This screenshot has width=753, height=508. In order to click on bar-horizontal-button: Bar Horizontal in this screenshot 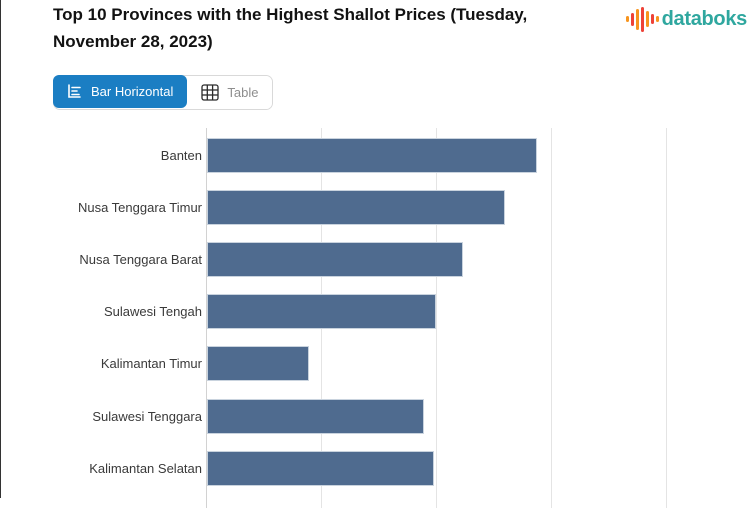, I will do `click(120, 91)`.